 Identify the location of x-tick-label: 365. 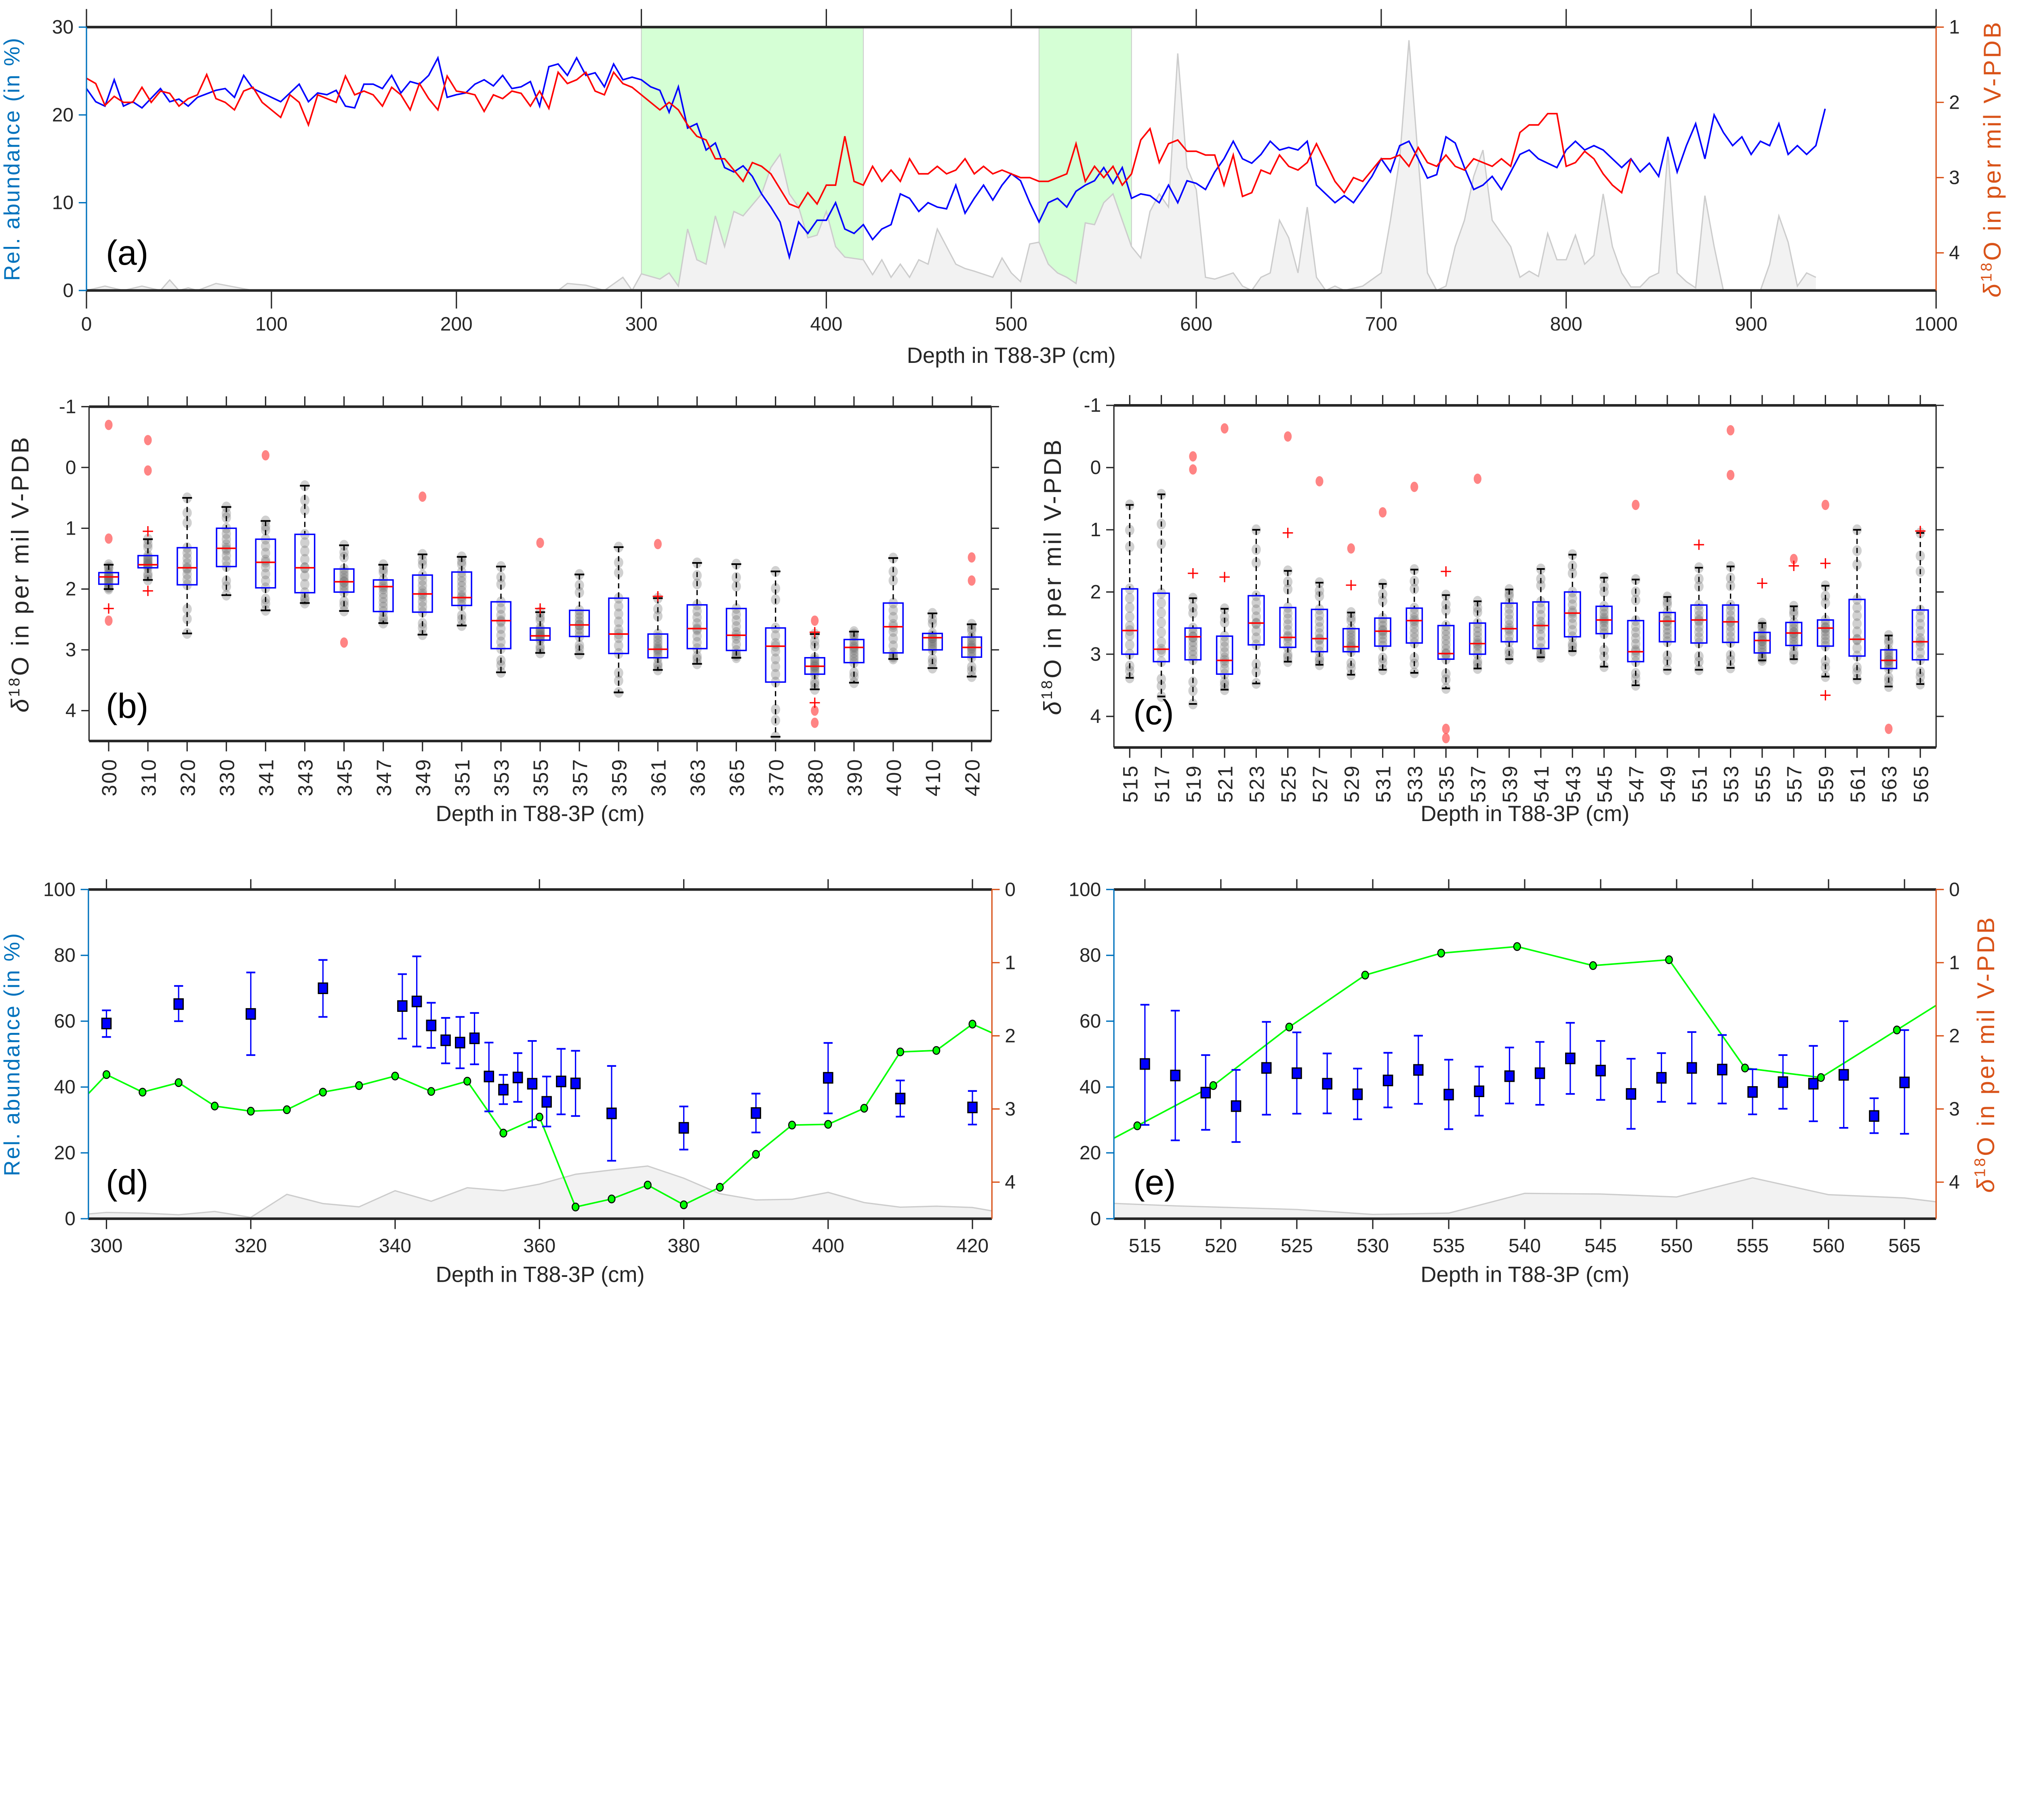
(737, 777).